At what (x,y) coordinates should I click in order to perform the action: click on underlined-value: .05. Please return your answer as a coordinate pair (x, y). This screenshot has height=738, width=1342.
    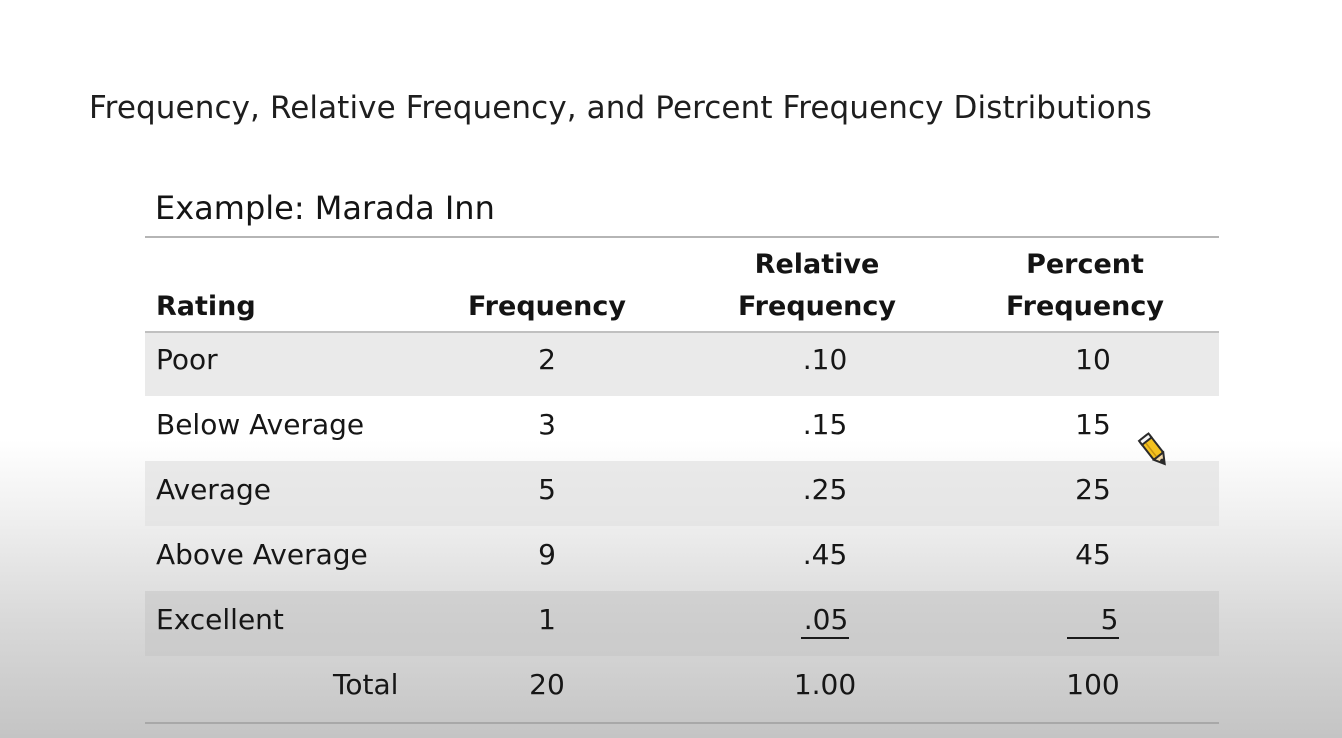
    Looking at the image, I should click on (825, 621).